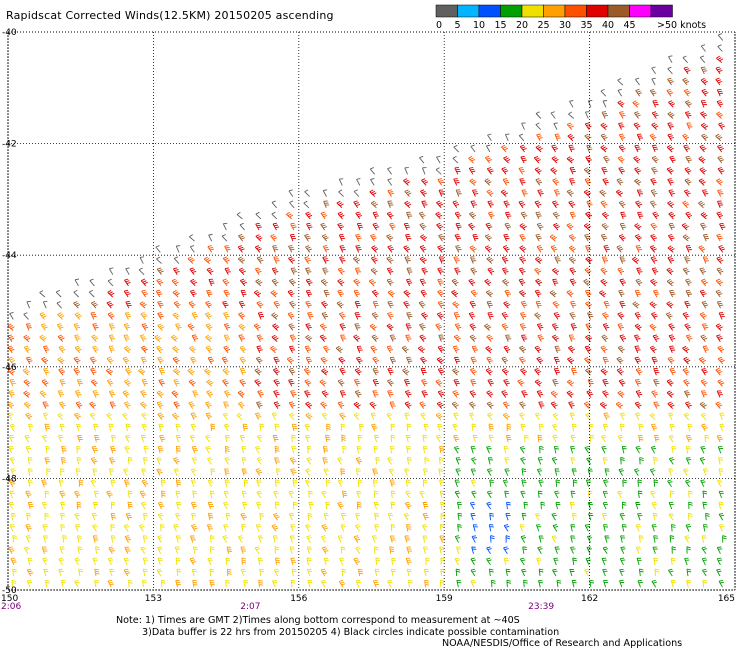 The image size is (740, 650). What do you see at coordinates (446, 11) in the screenshot?
I see `legend-swatch` at bounding box center [446, 11].